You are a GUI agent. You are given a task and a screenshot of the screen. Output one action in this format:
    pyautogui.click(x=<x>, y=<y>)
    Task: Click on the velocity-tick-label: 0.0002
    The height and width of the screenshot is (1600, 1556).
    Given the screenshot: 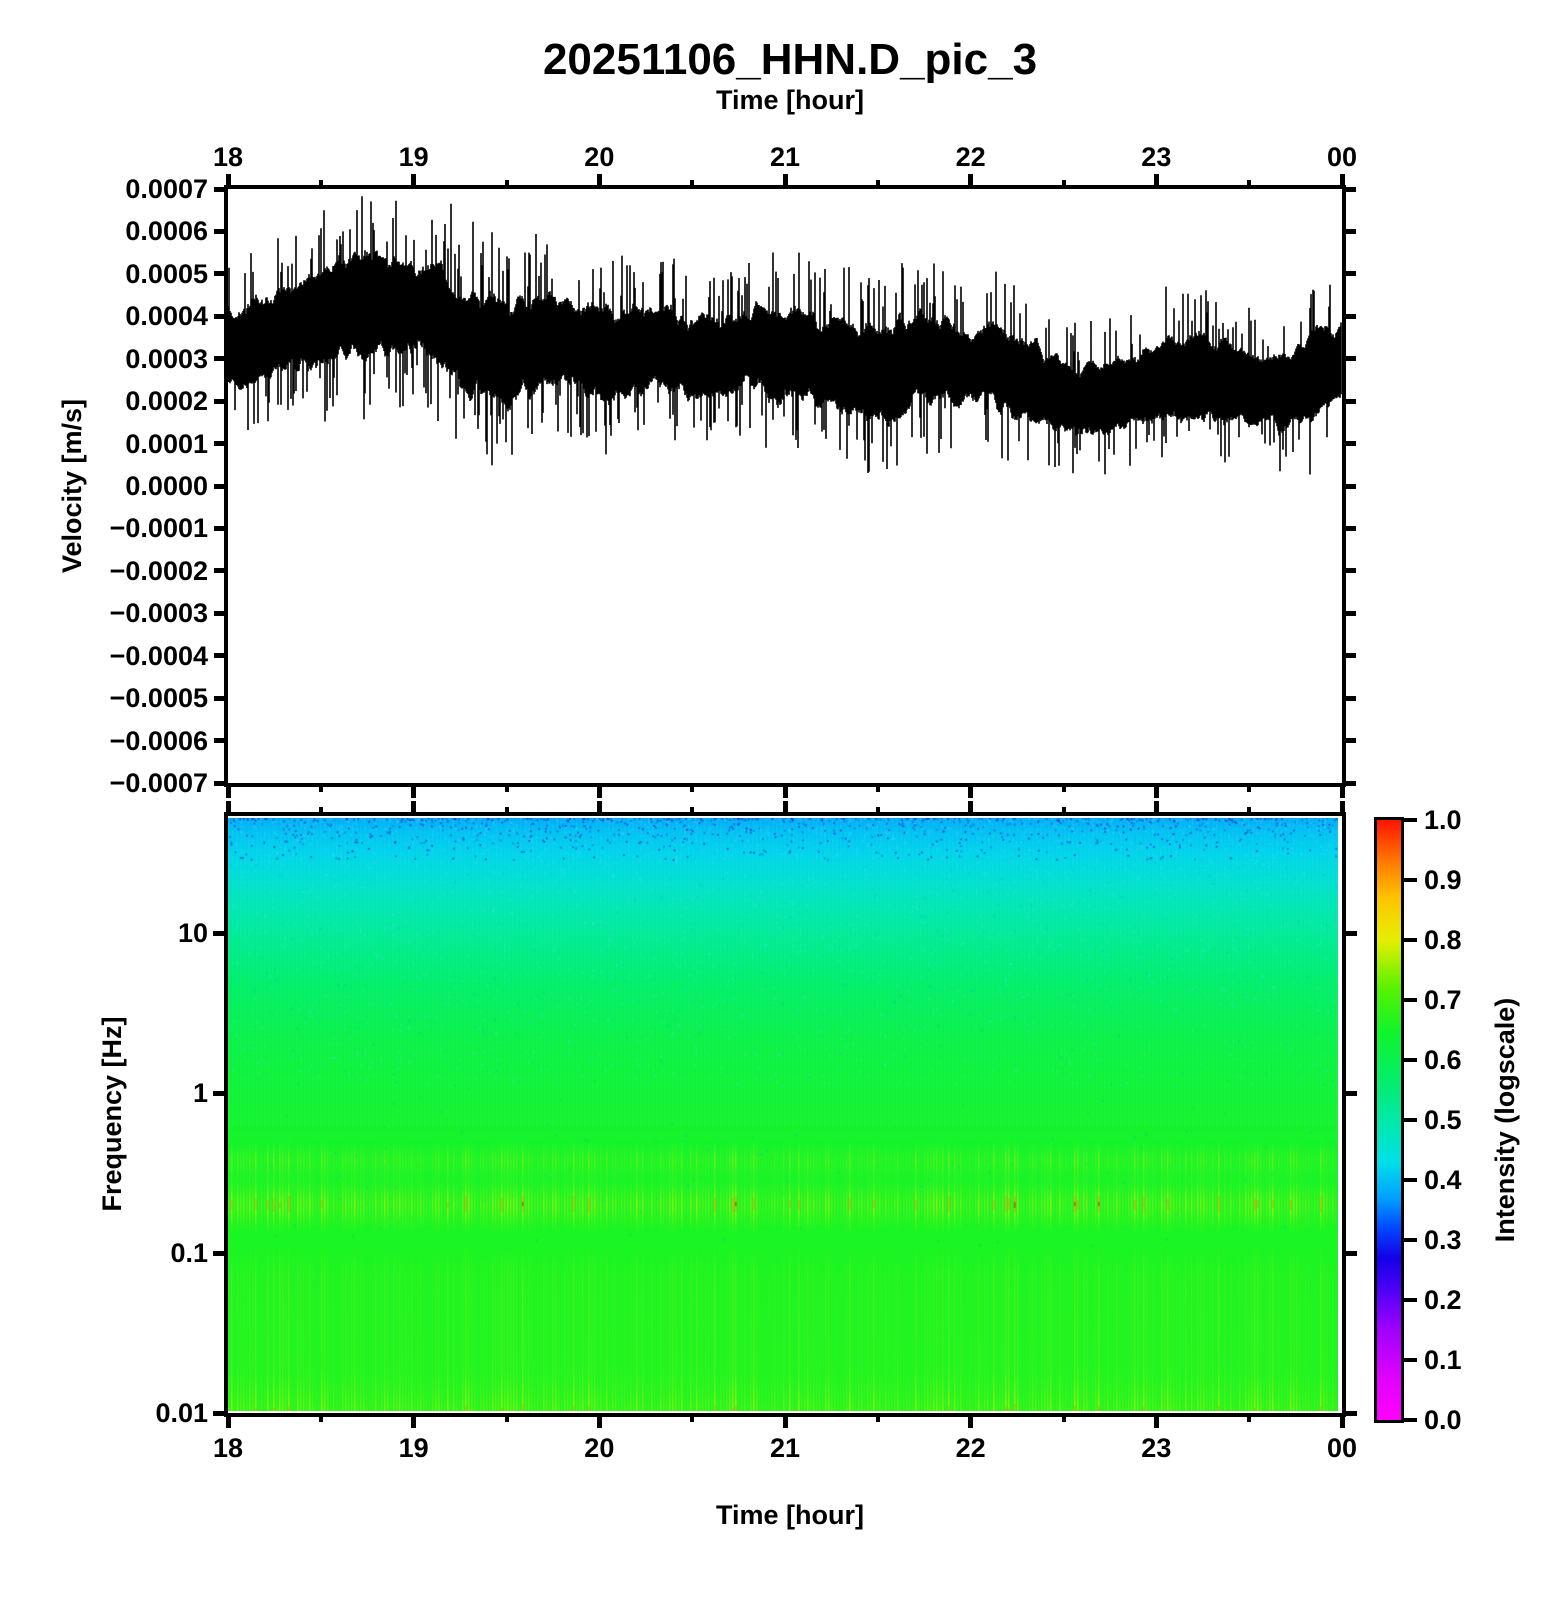 What is the action you would take?
    pyautogui.click(x=166, y=401)
    